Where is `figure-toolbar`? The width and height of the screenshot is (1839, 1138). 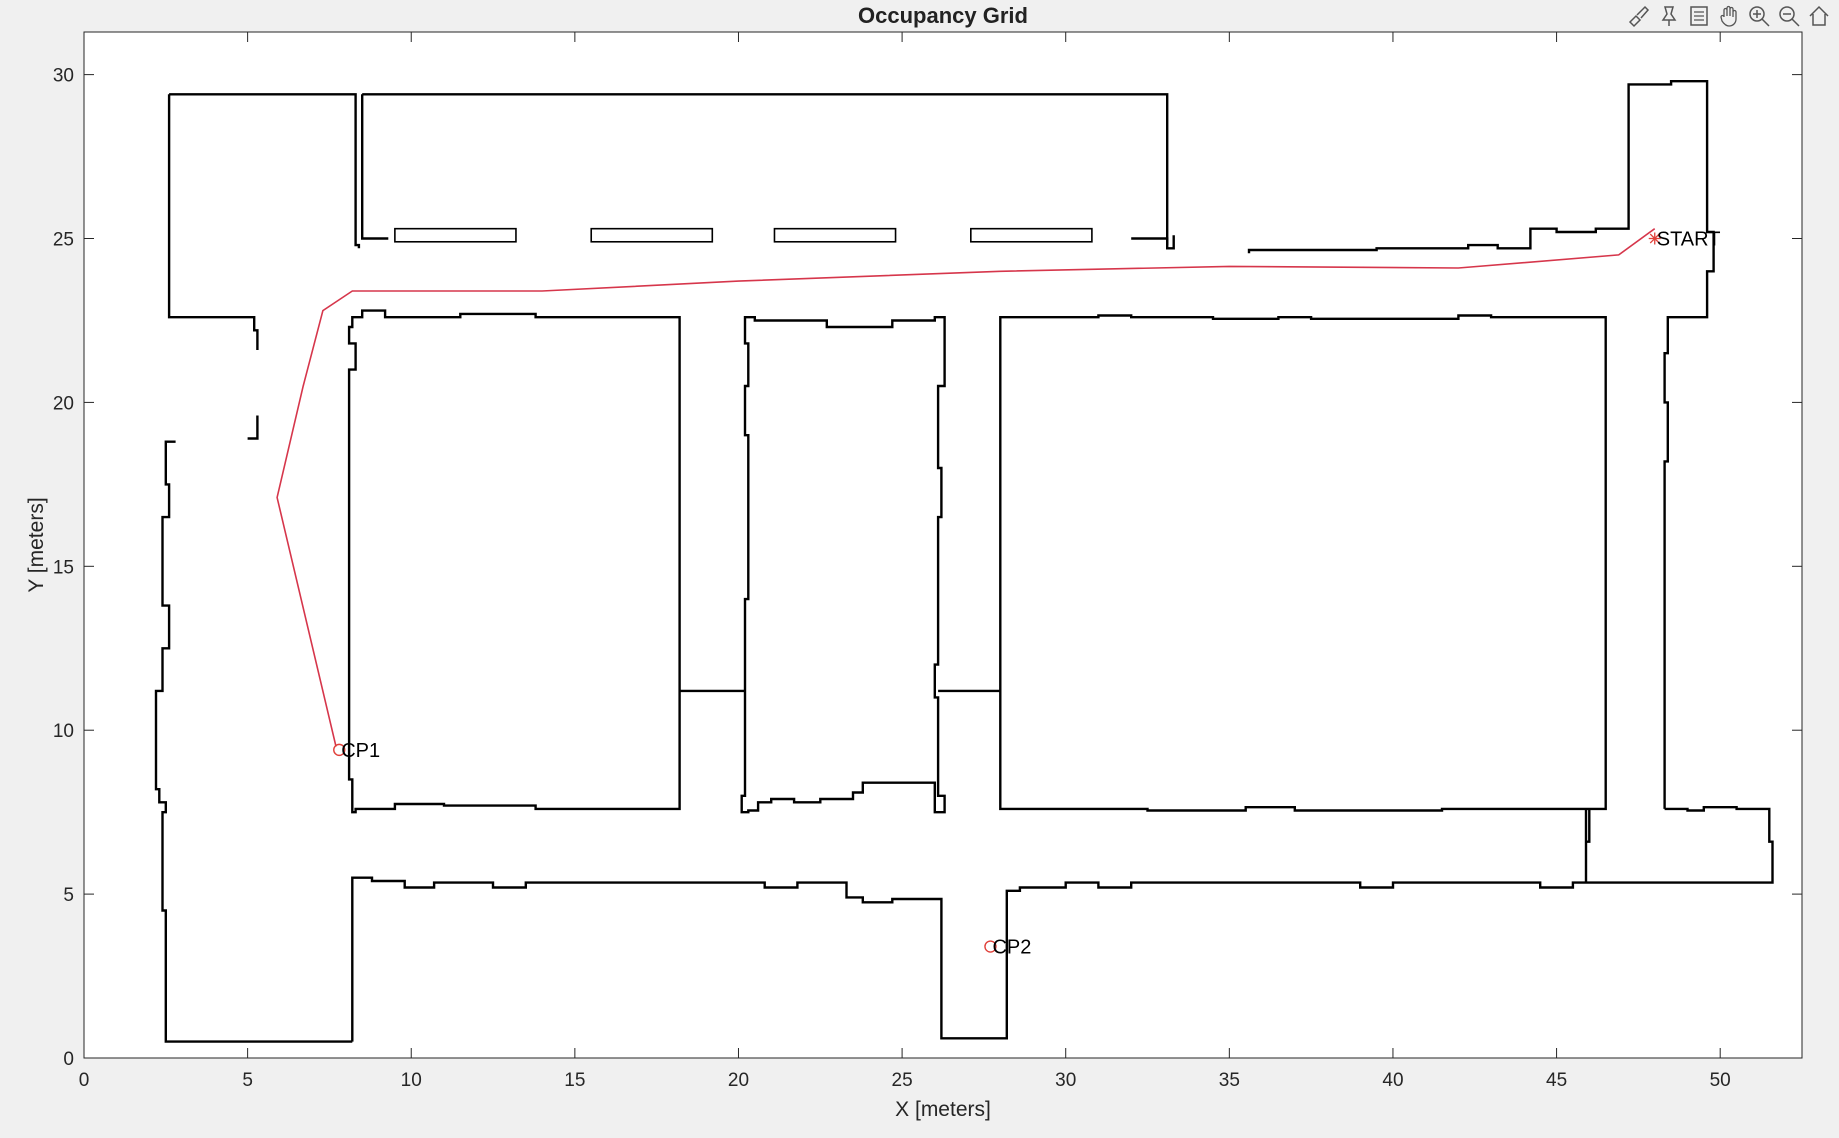
figure-toolbar is located at coordinates (1729, 16).